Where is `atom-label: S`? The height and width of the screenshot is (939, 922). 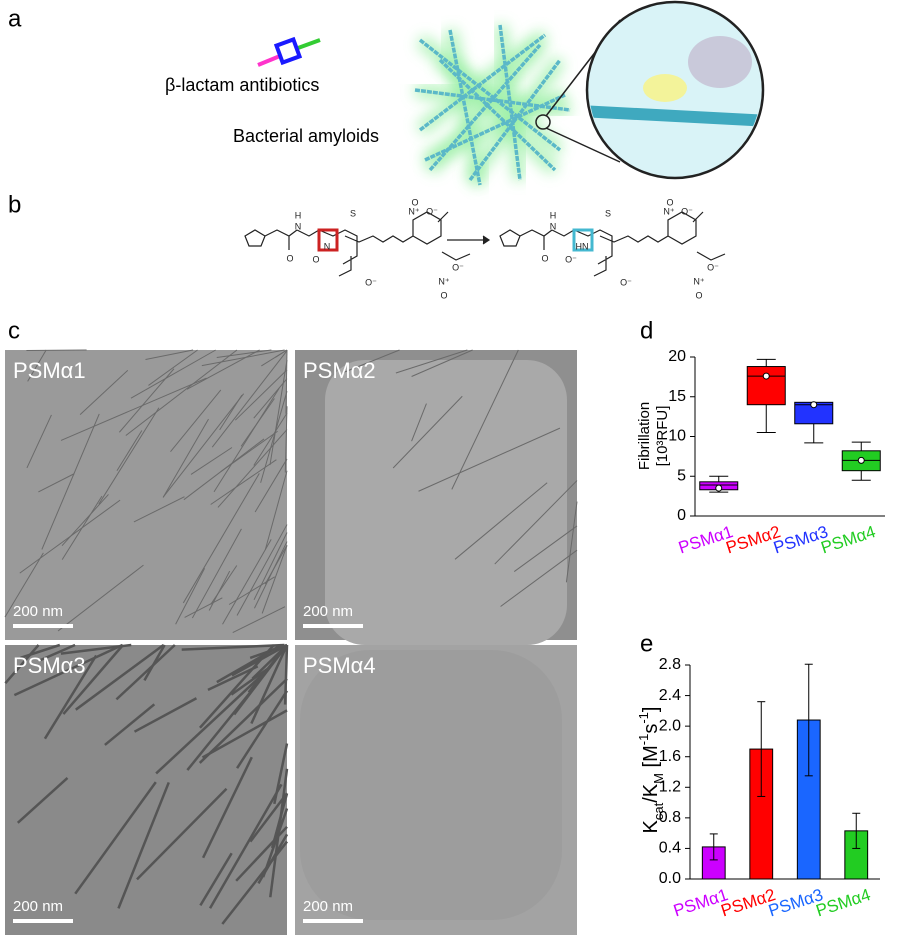
atom-label: S is located at coordinates (608, 213).